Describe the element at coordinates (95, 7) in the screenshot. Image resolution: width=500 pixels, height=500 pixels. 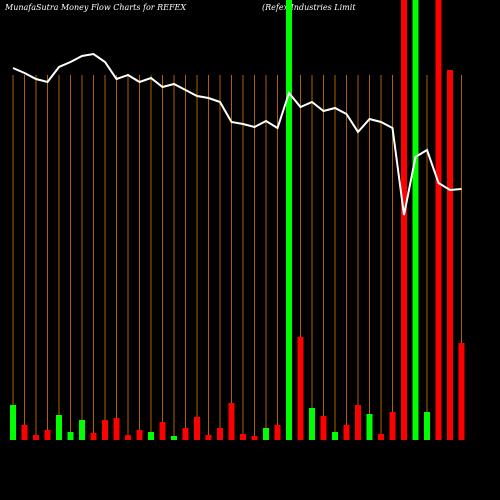
I see `chart-title: MunafaSutra Money Flow Charts for REFEX` at that location.